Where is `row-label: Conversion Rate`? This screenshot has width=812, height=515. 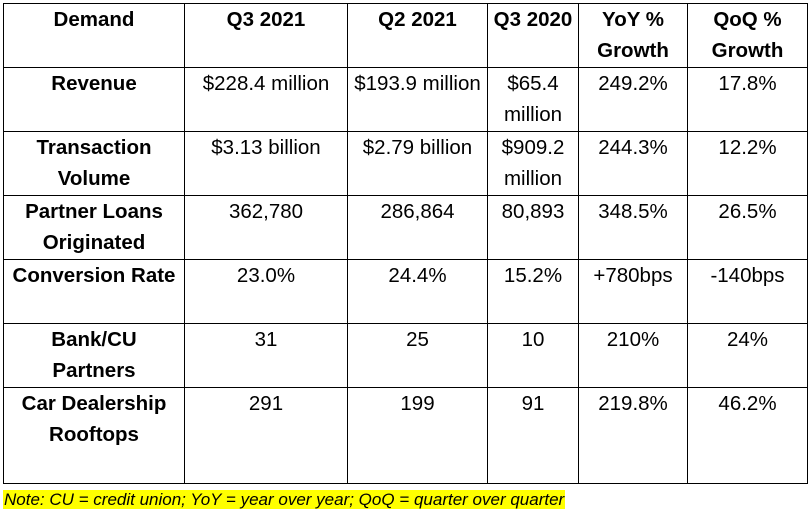
row-label: Conversion Rate is located at coordinates (94, 291).